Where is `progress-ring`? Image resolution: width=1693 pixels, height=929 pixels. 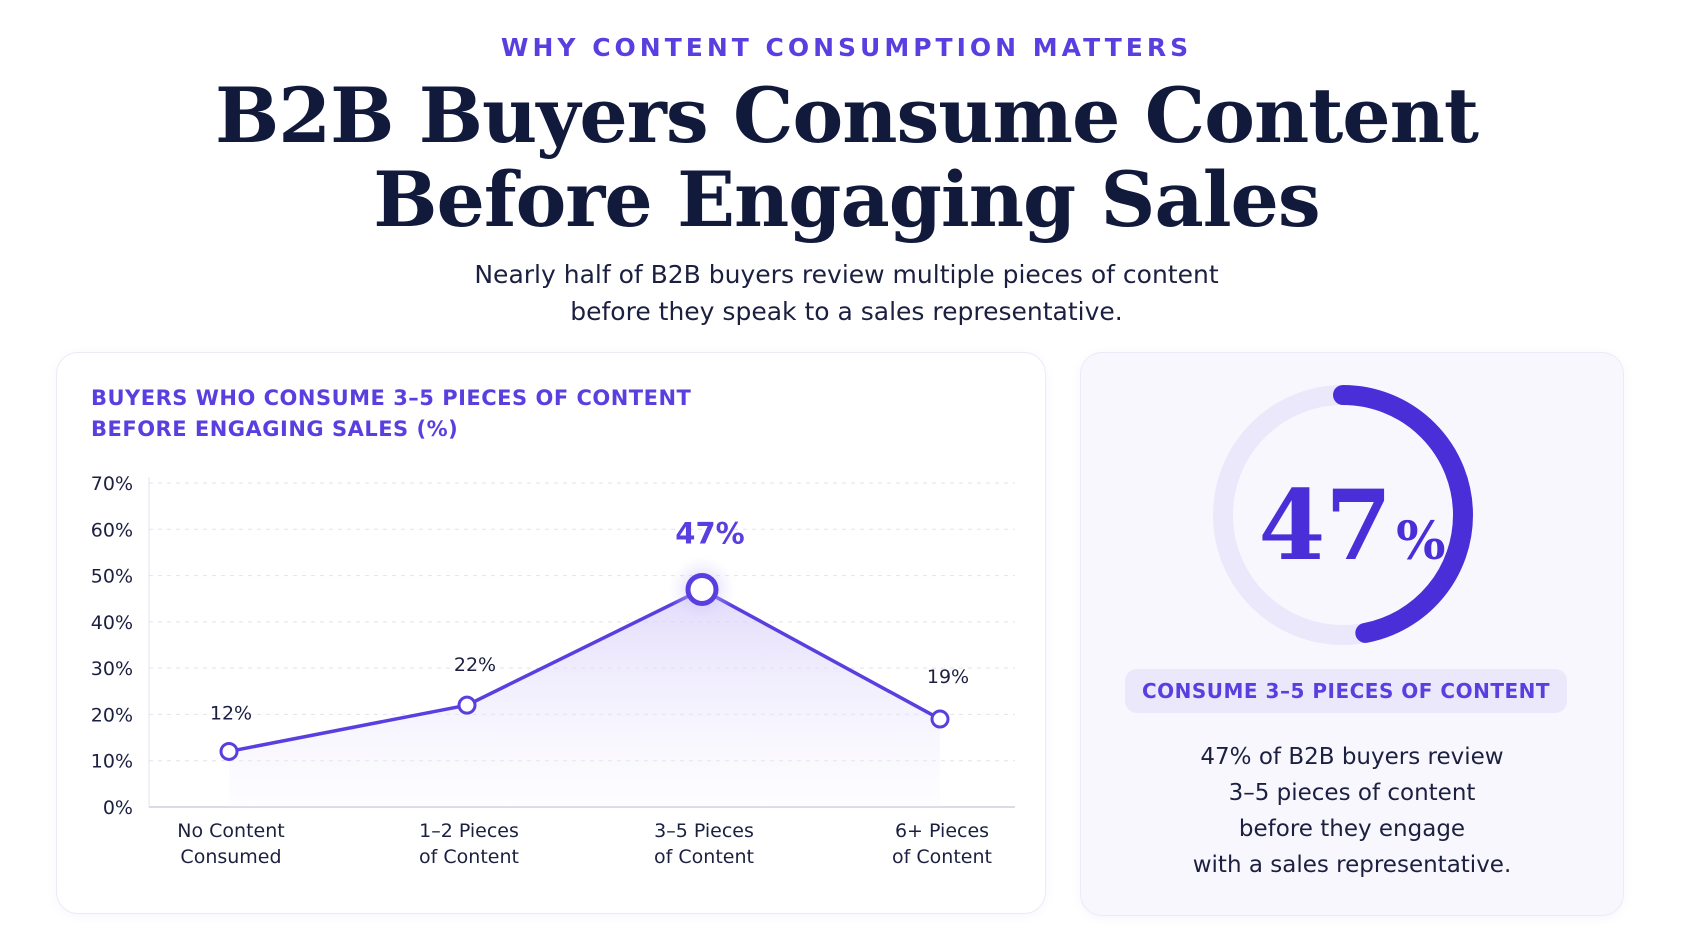
progress-ring is located at coordinates (1343, 515).